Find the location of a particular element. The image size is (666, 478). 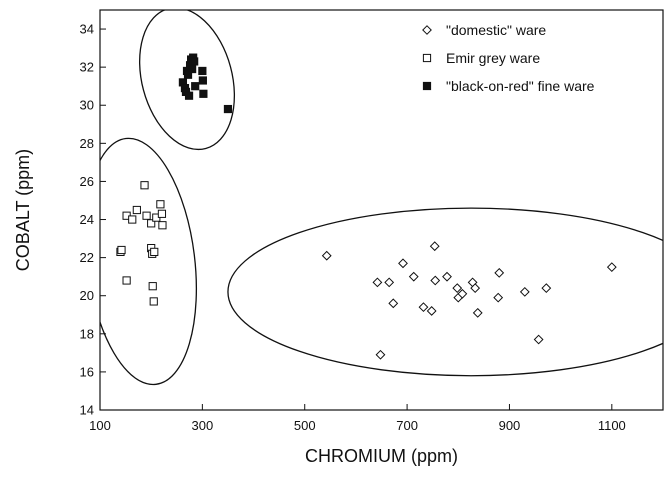

x-tick-label: 1100 is located at coordinates (612, 425).